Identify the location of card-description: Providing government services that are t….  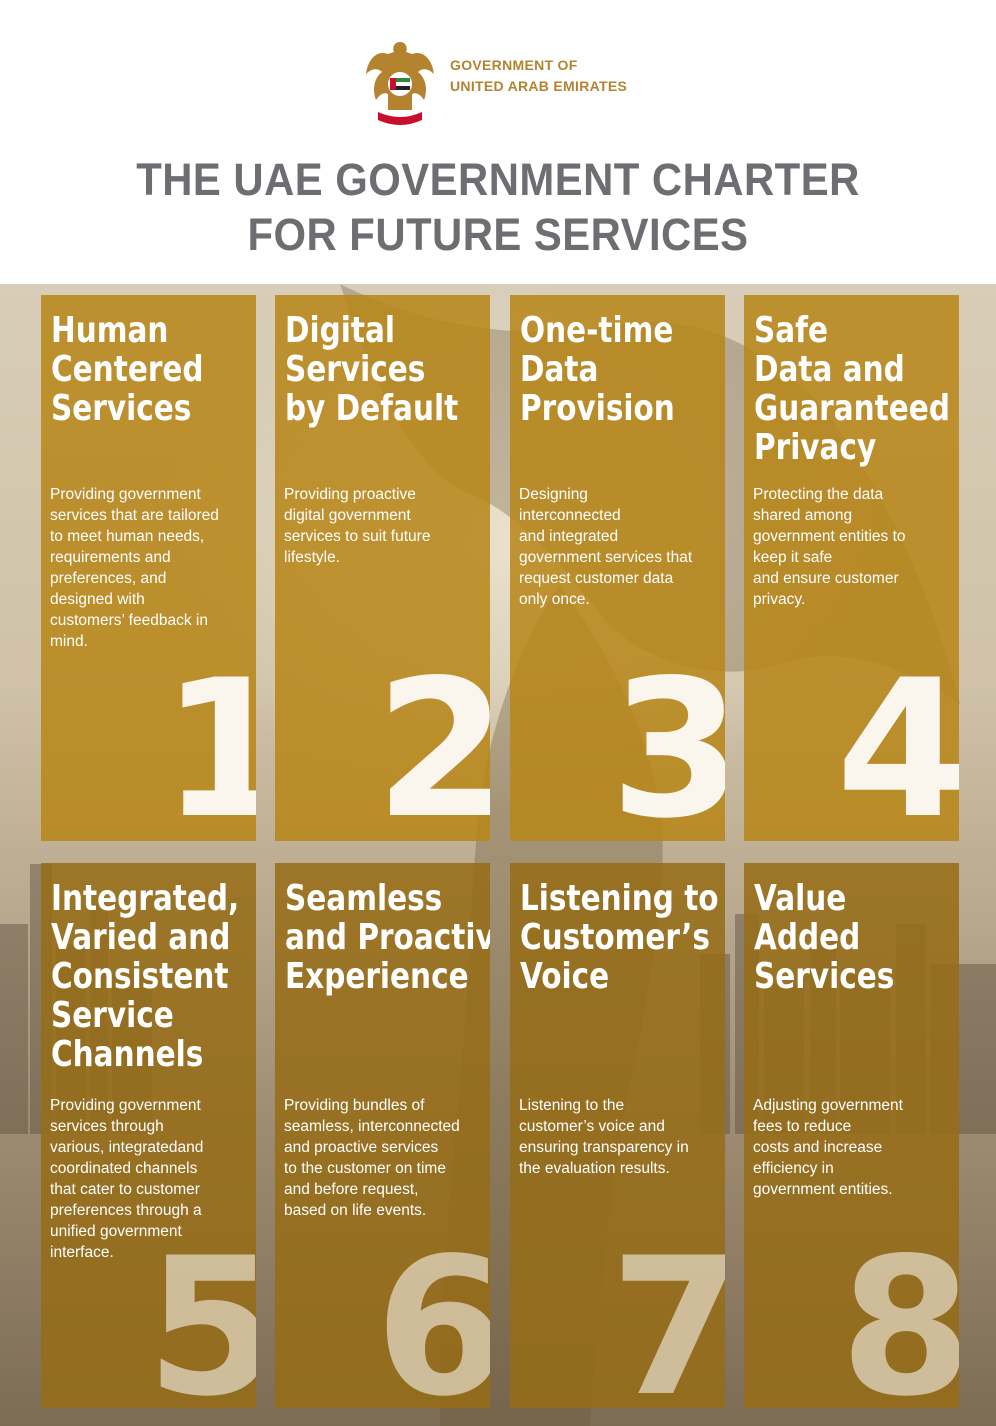
(134, 568).